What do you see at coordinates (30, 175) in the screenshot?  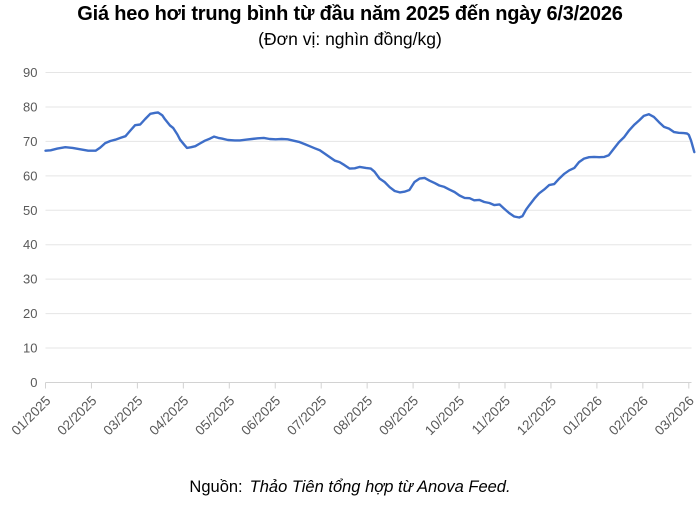 I see `y-tick-label: 60` at bounding box center [30, 175].